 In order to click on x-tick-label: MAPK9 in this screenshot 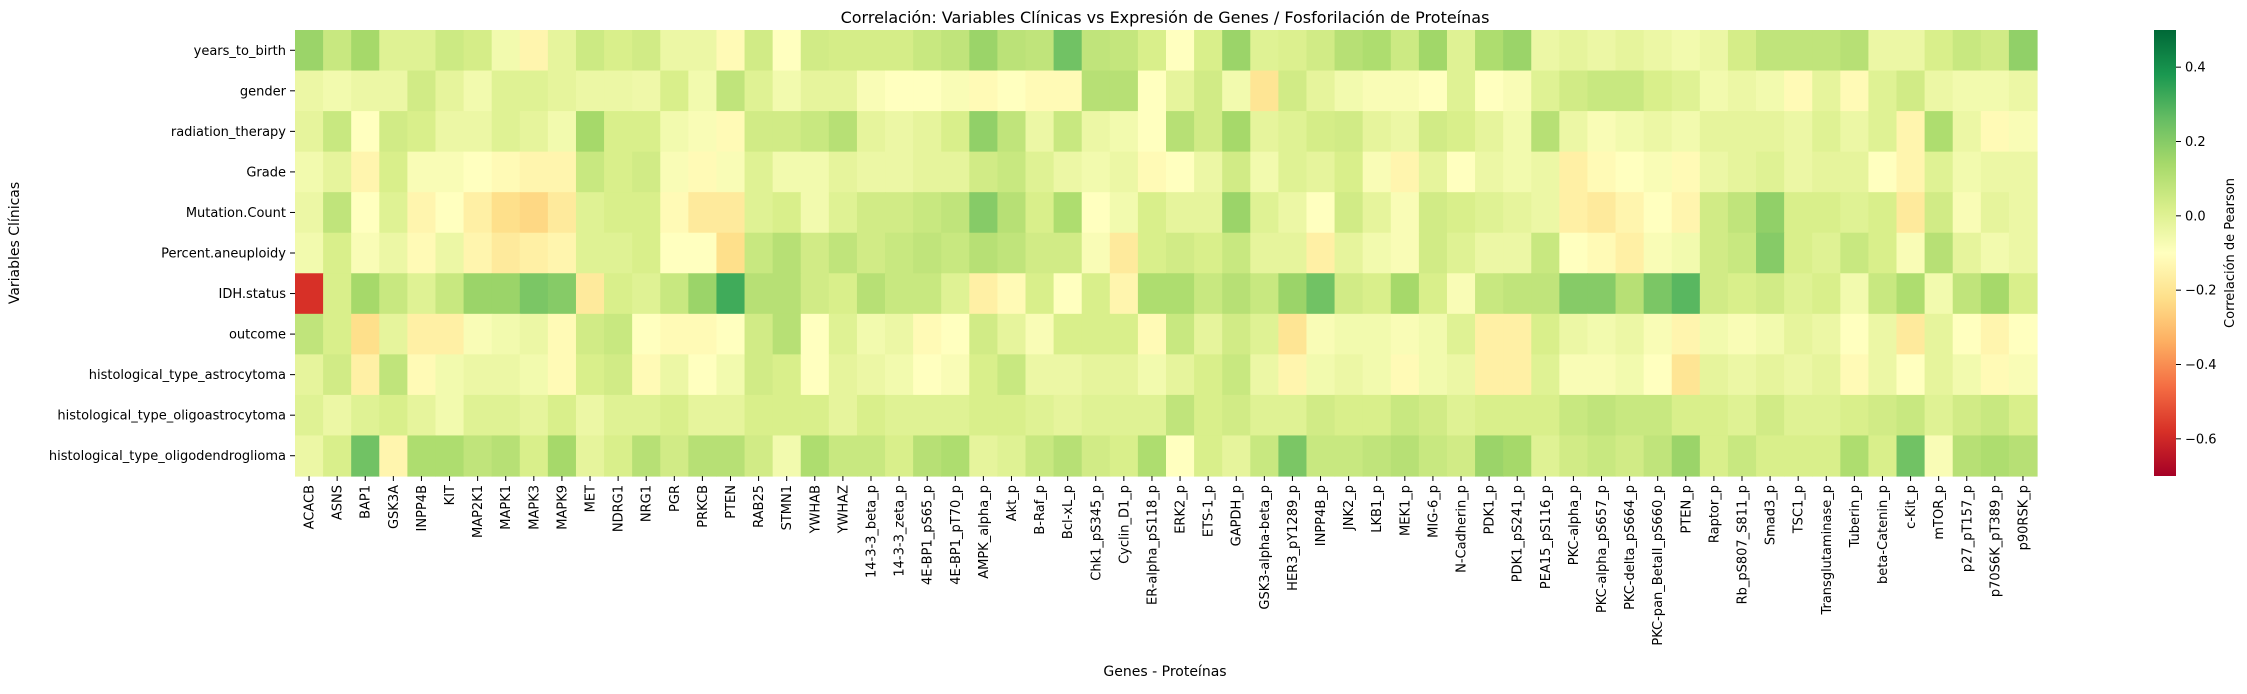, I will do `click(562, 507)`.